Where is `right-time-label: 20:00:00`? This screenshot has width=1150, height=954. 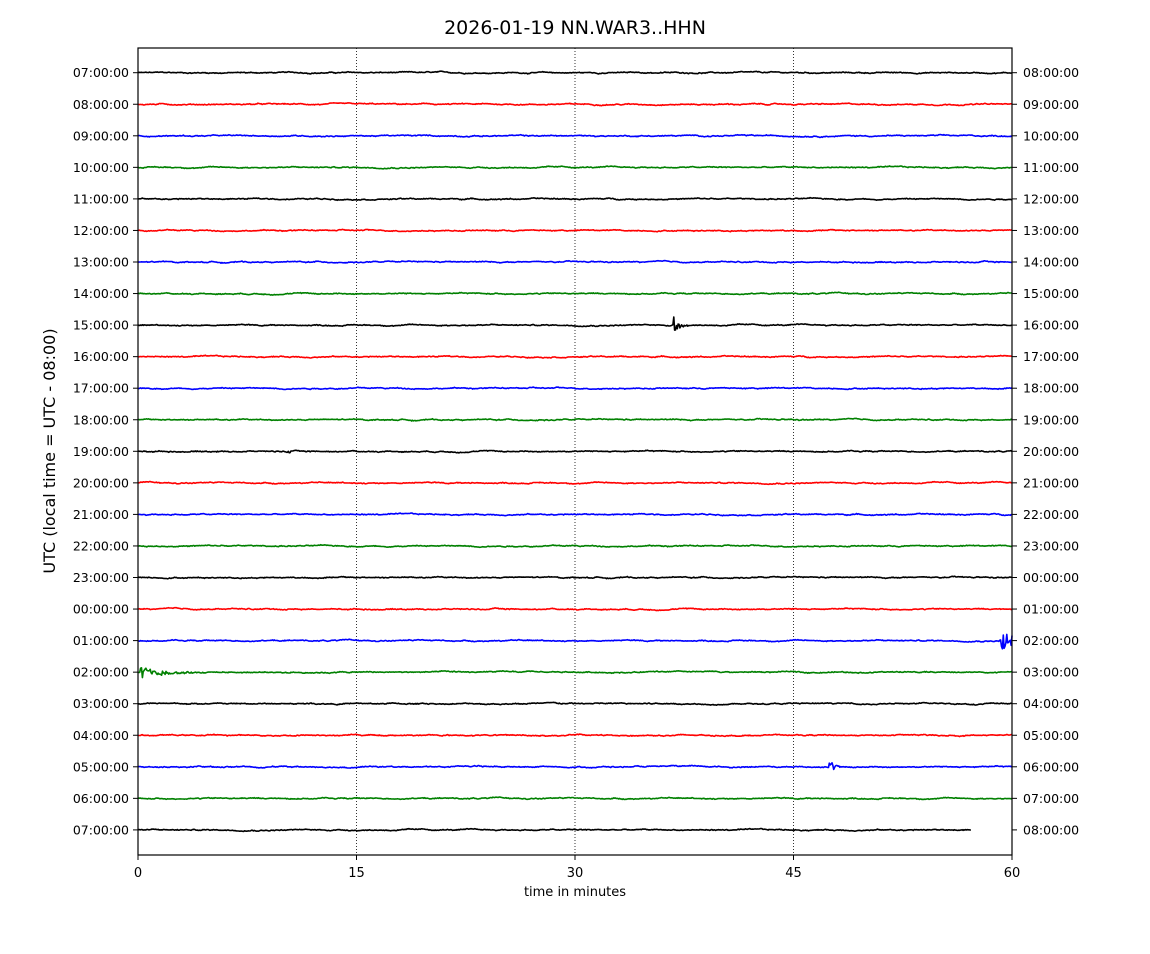 right-time-label: 20:00:00 is located at coordinates (1051, 451).